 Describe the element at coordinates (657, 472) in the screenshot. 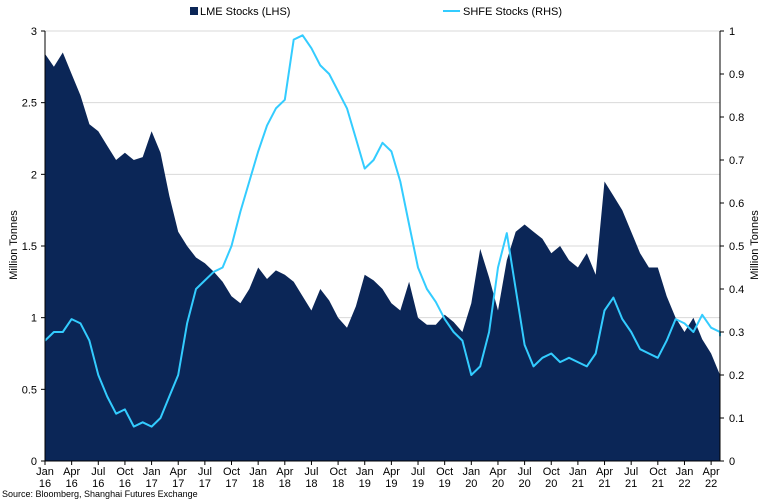

I see `x-tick-month-23: Oct` at that location.